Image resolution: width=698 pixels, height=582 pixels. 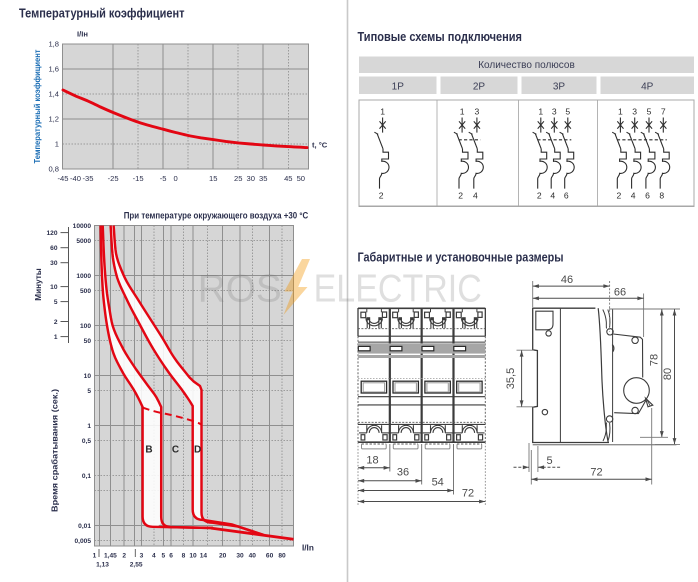 I want to click on svg-text: I/In, so click(x=308, y=548).